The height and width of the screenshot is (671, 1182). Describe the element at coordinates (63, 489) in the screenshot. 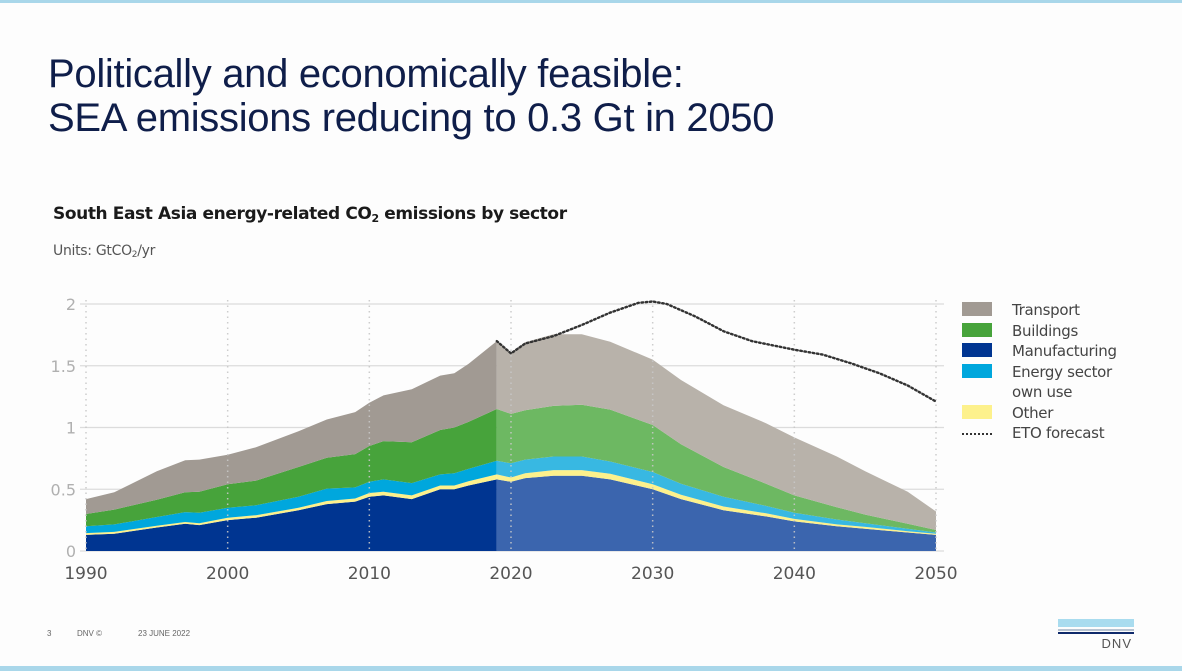

I see `y-tick-label: 0.5` at that location.